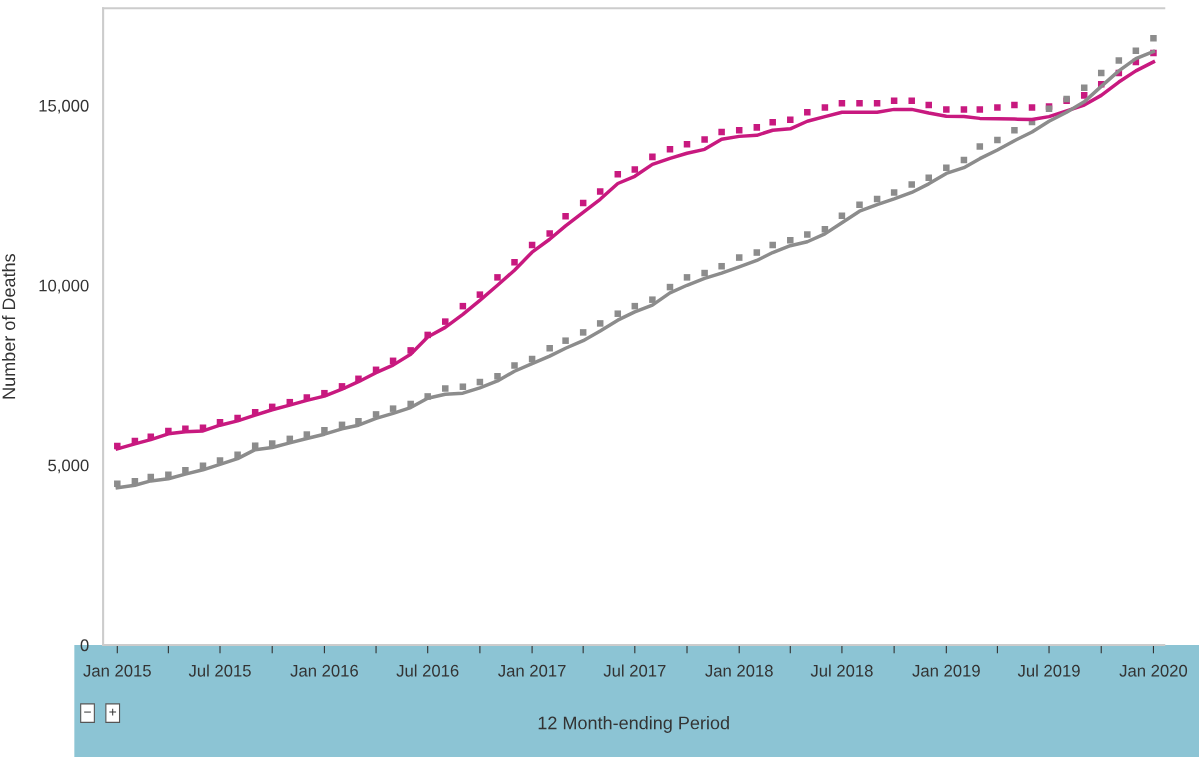 The height and width of the screenshot is (757, 1199). Describe the element at coordinates (1048, 670) in the screenshot. I see `x-tick-label: Jul 2019` at that location.